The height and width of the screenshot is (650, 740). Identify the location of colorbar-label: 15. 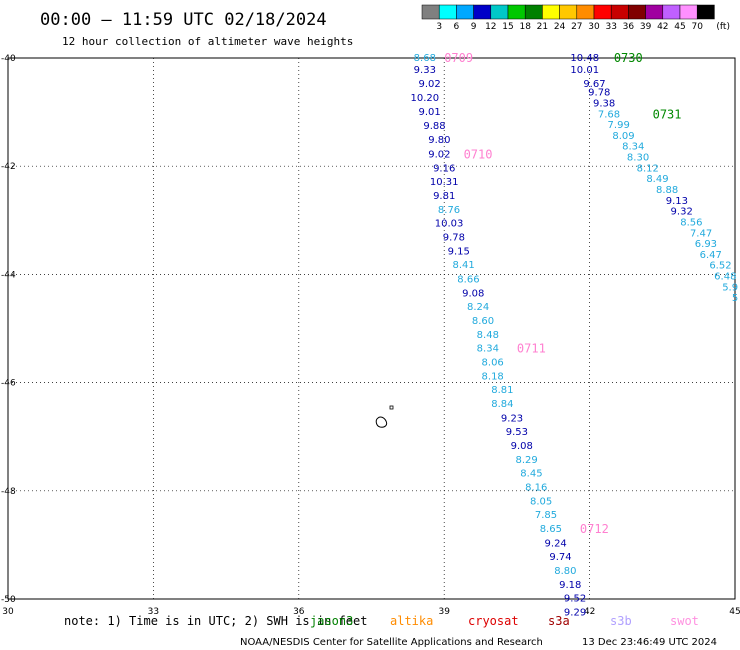
(507, 27).